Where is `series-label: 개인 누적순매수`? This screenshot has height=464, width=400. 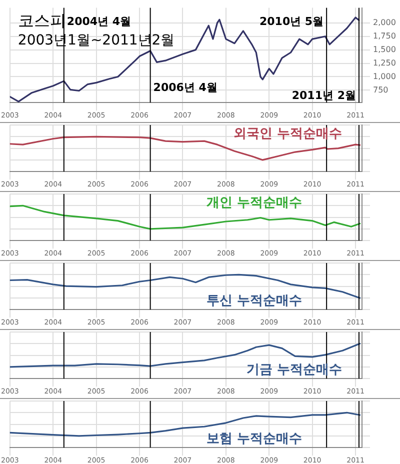
series-label: 개인 누적순매수 is located at coordinates (254, 203).